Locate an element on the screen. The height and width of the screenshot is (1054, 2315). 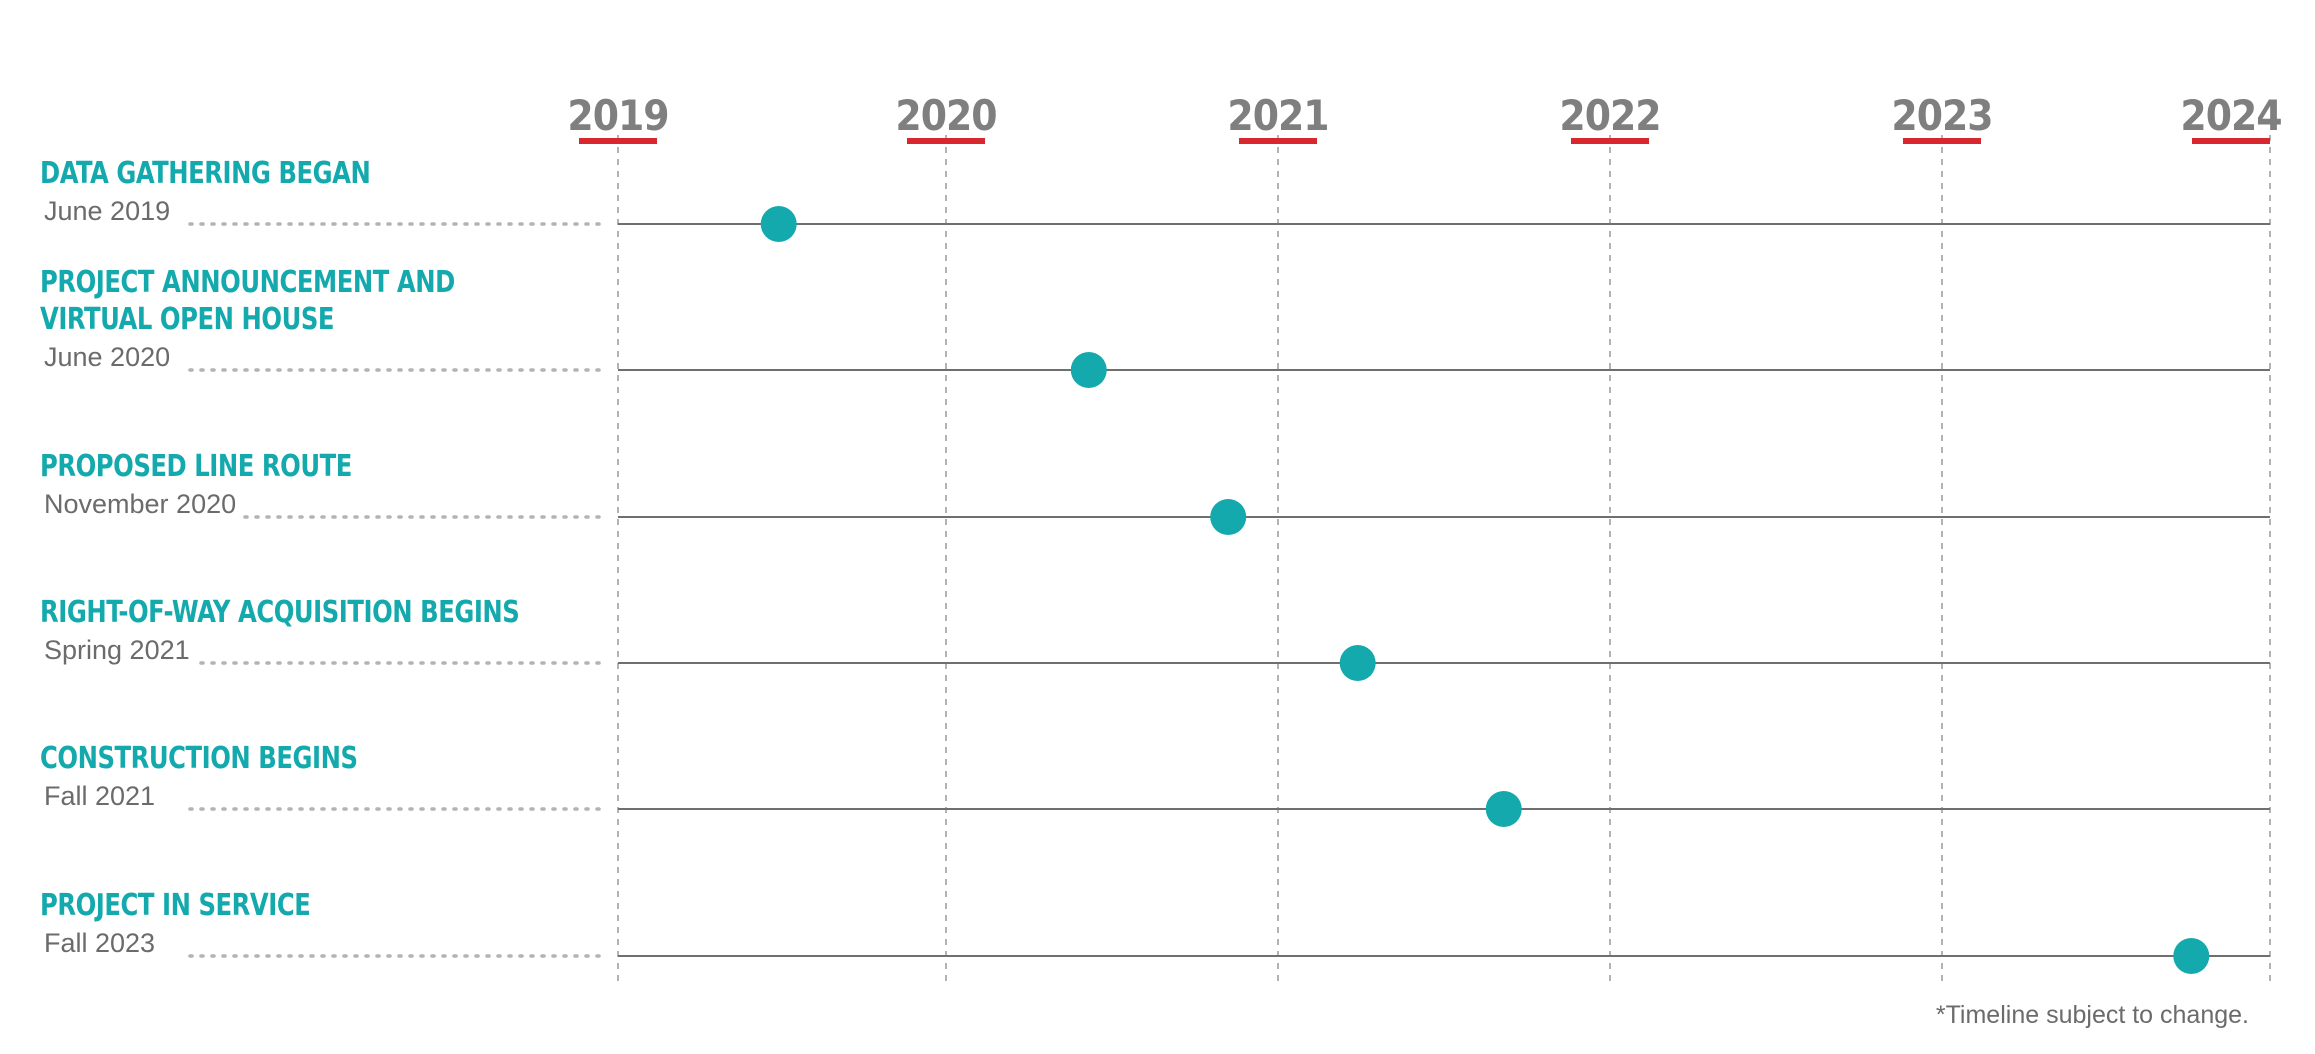
milestone-title: CONSTRUCTION BEGINS is located at coordinates (199, 758).